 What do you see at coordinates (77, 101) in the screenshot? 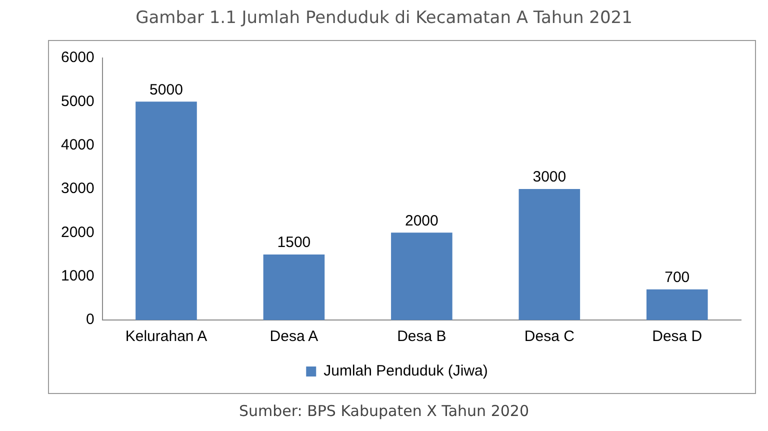
I see `y-tick-label: 5000` at bounding box center [77, 101].